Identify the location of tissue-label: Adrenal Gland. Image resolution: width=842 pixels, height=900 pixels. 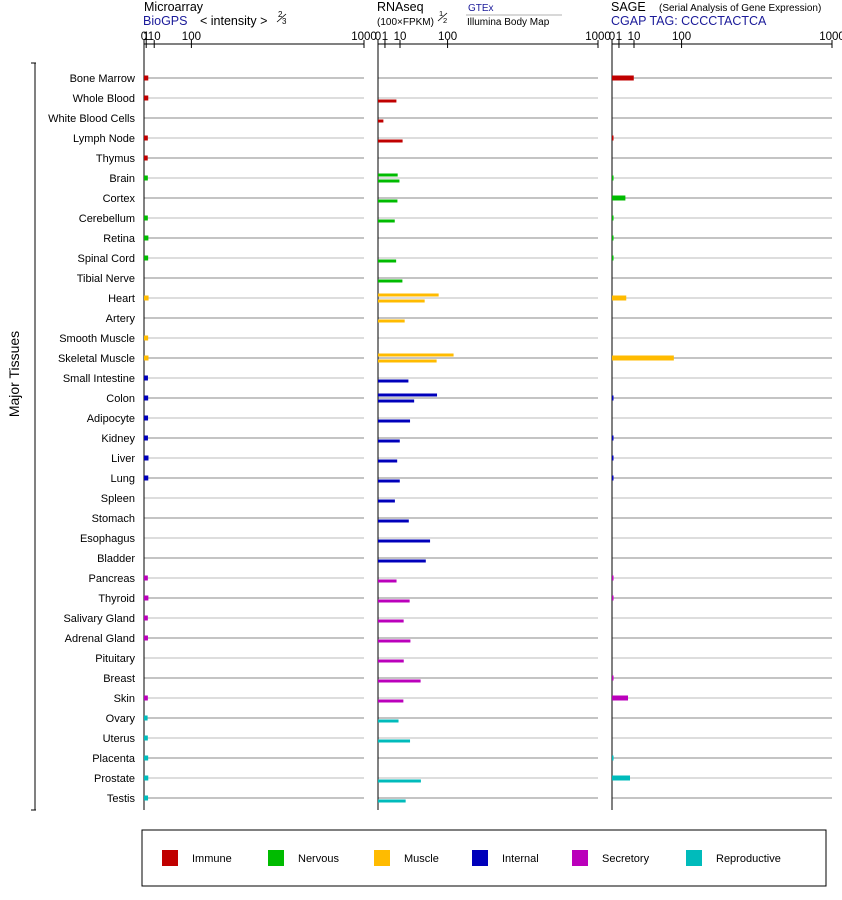
(100, 639).